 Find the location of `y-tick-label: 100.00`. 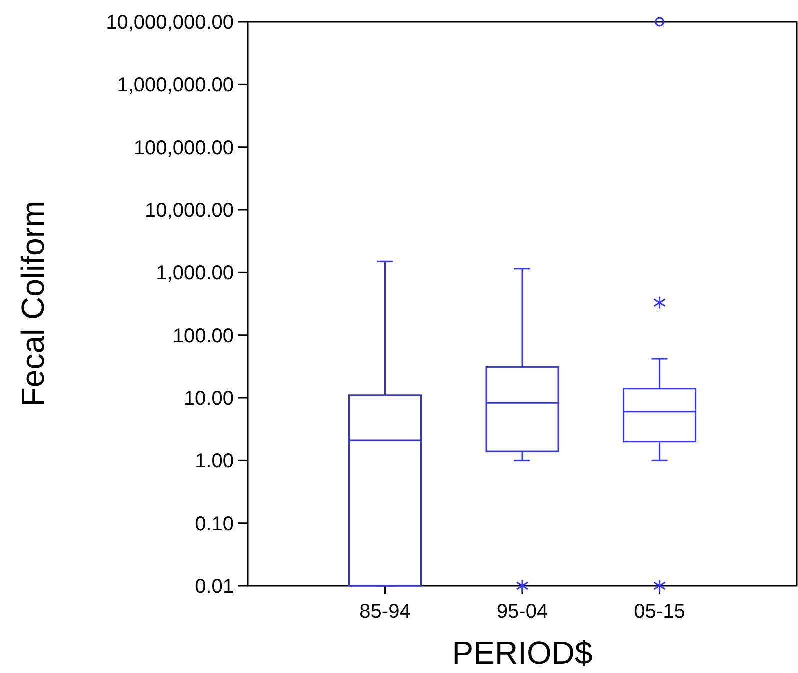

y-tick-label: 100.00 is located at coordinates (203, 336).